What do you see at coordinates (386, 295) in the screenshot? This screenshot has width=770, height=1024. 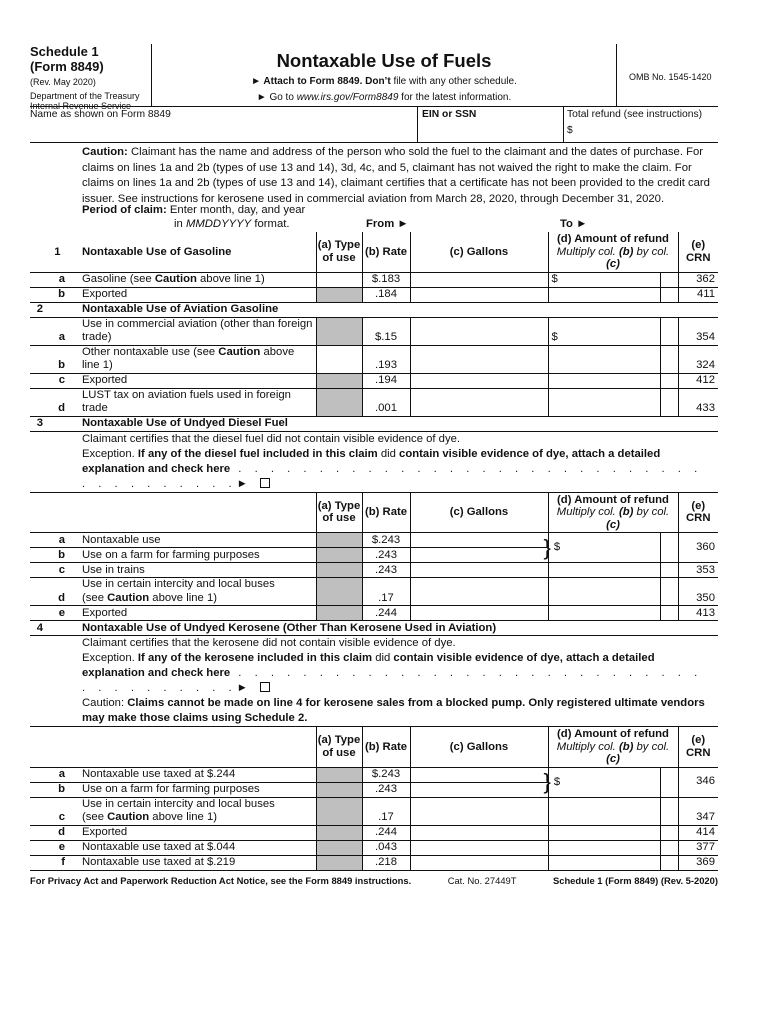 I see `rate-value: .184` at bounding box center [386, 295].